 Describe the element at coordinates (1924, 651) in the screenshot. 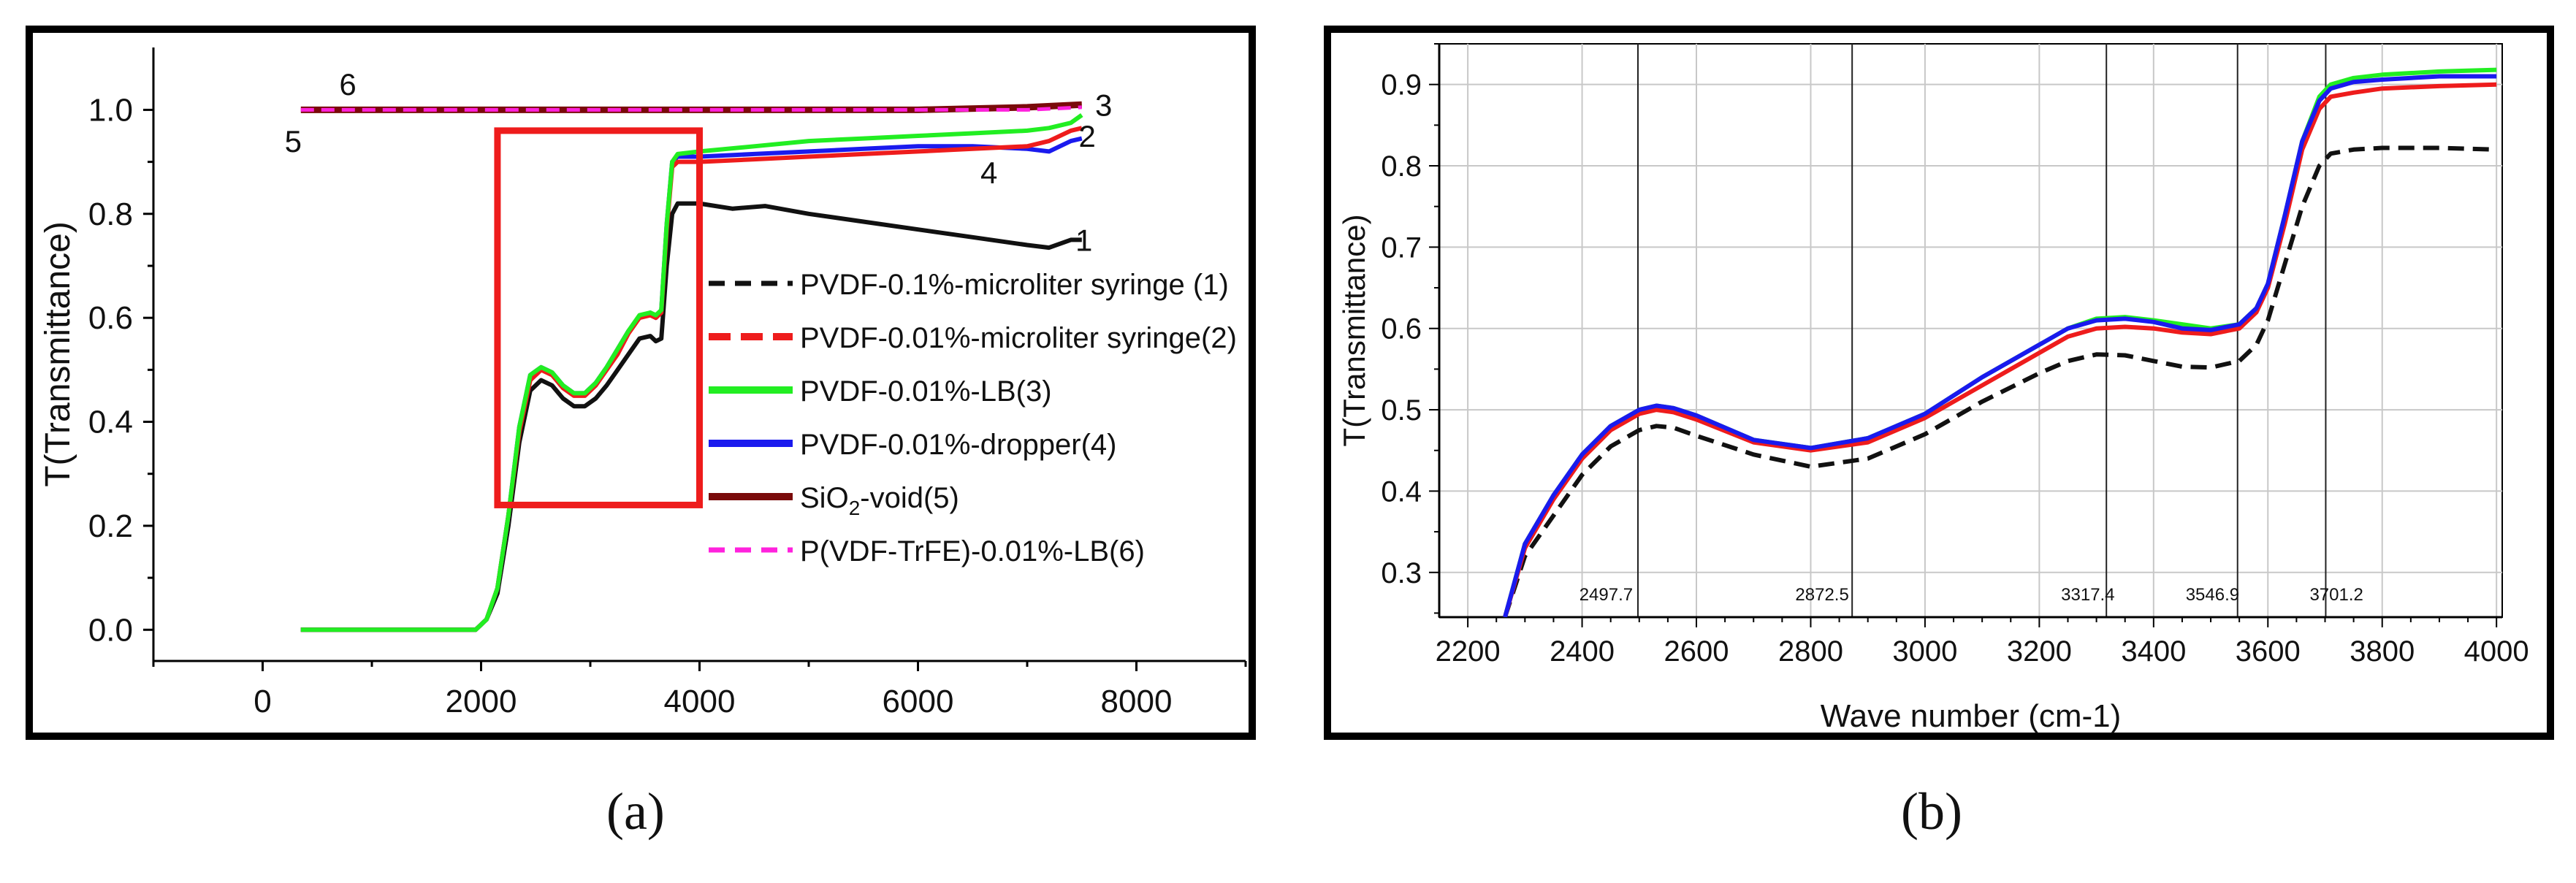

I see `x-tick-label: 3000` at that location.